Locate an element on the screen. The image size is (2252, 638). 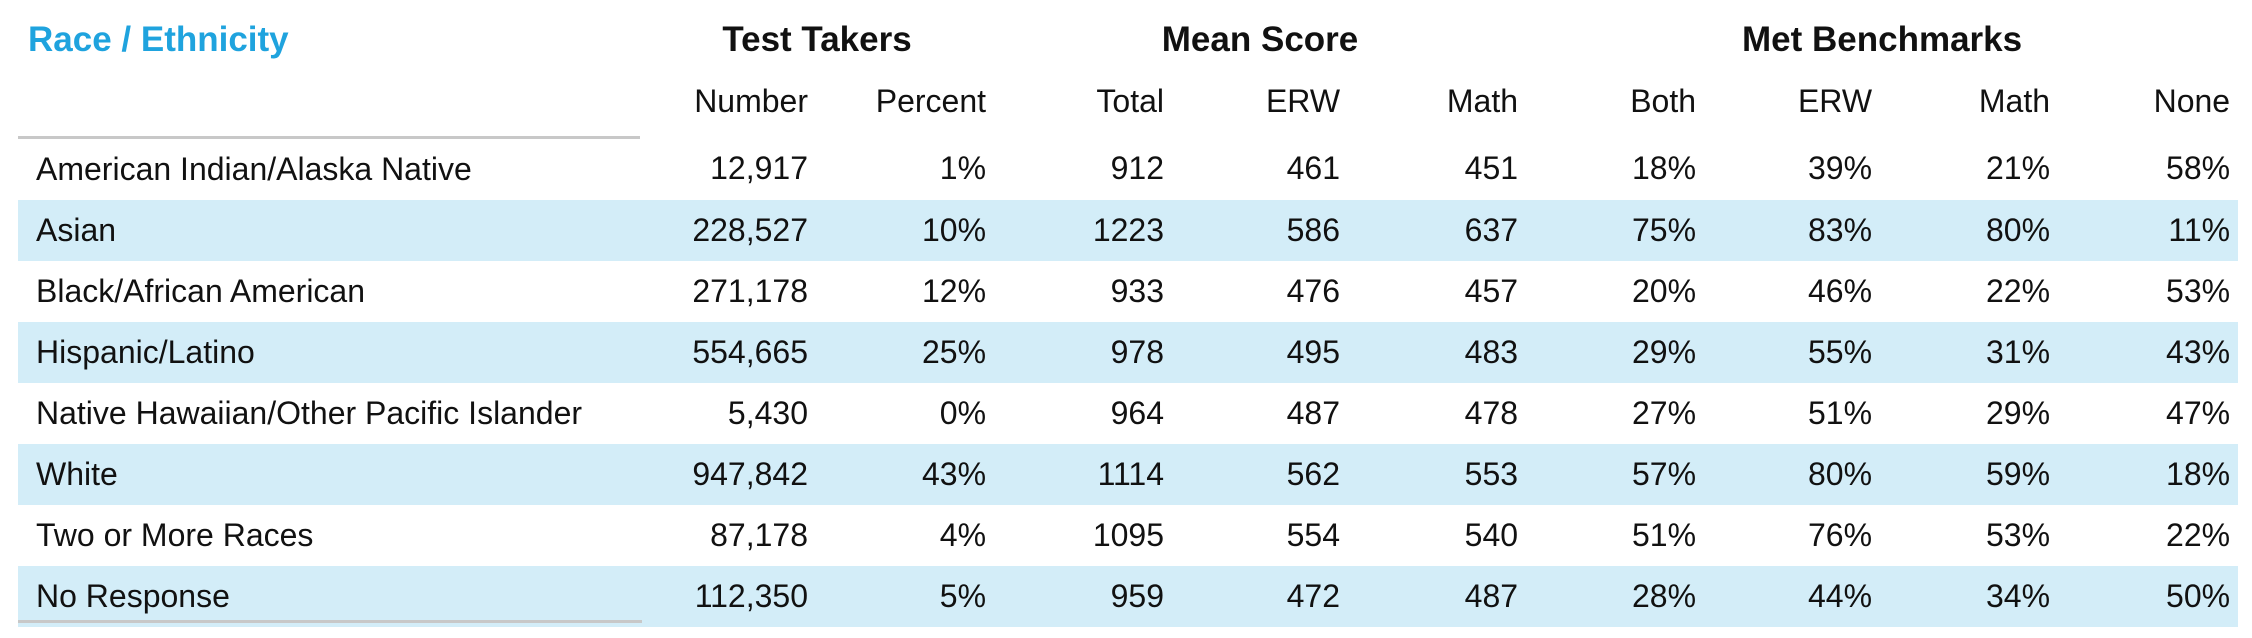
column-header-mean-math: Math is located at coordinates (1482, 101).